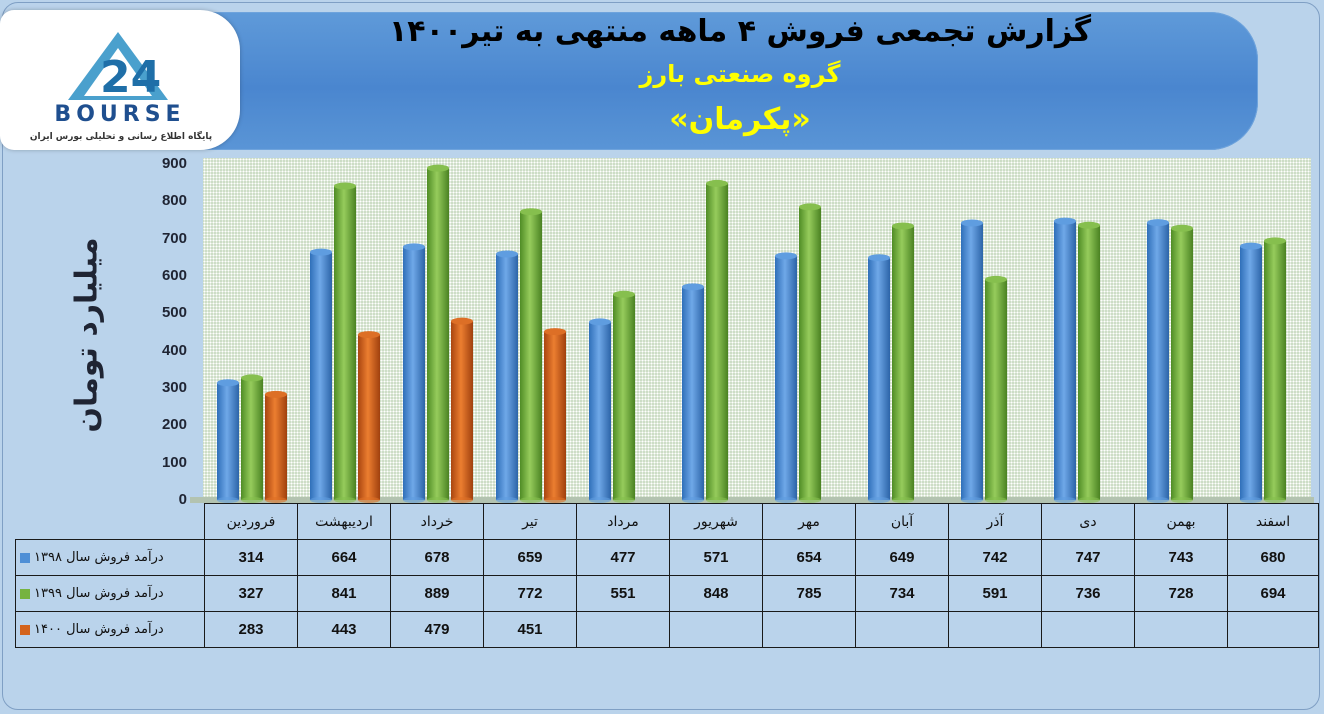 The height and width of the screenshot is (714, 1324). What do you see at coordinates (251, 629) in the screenshot?
I see `data-label: 283` at bounding box center [251, 629].